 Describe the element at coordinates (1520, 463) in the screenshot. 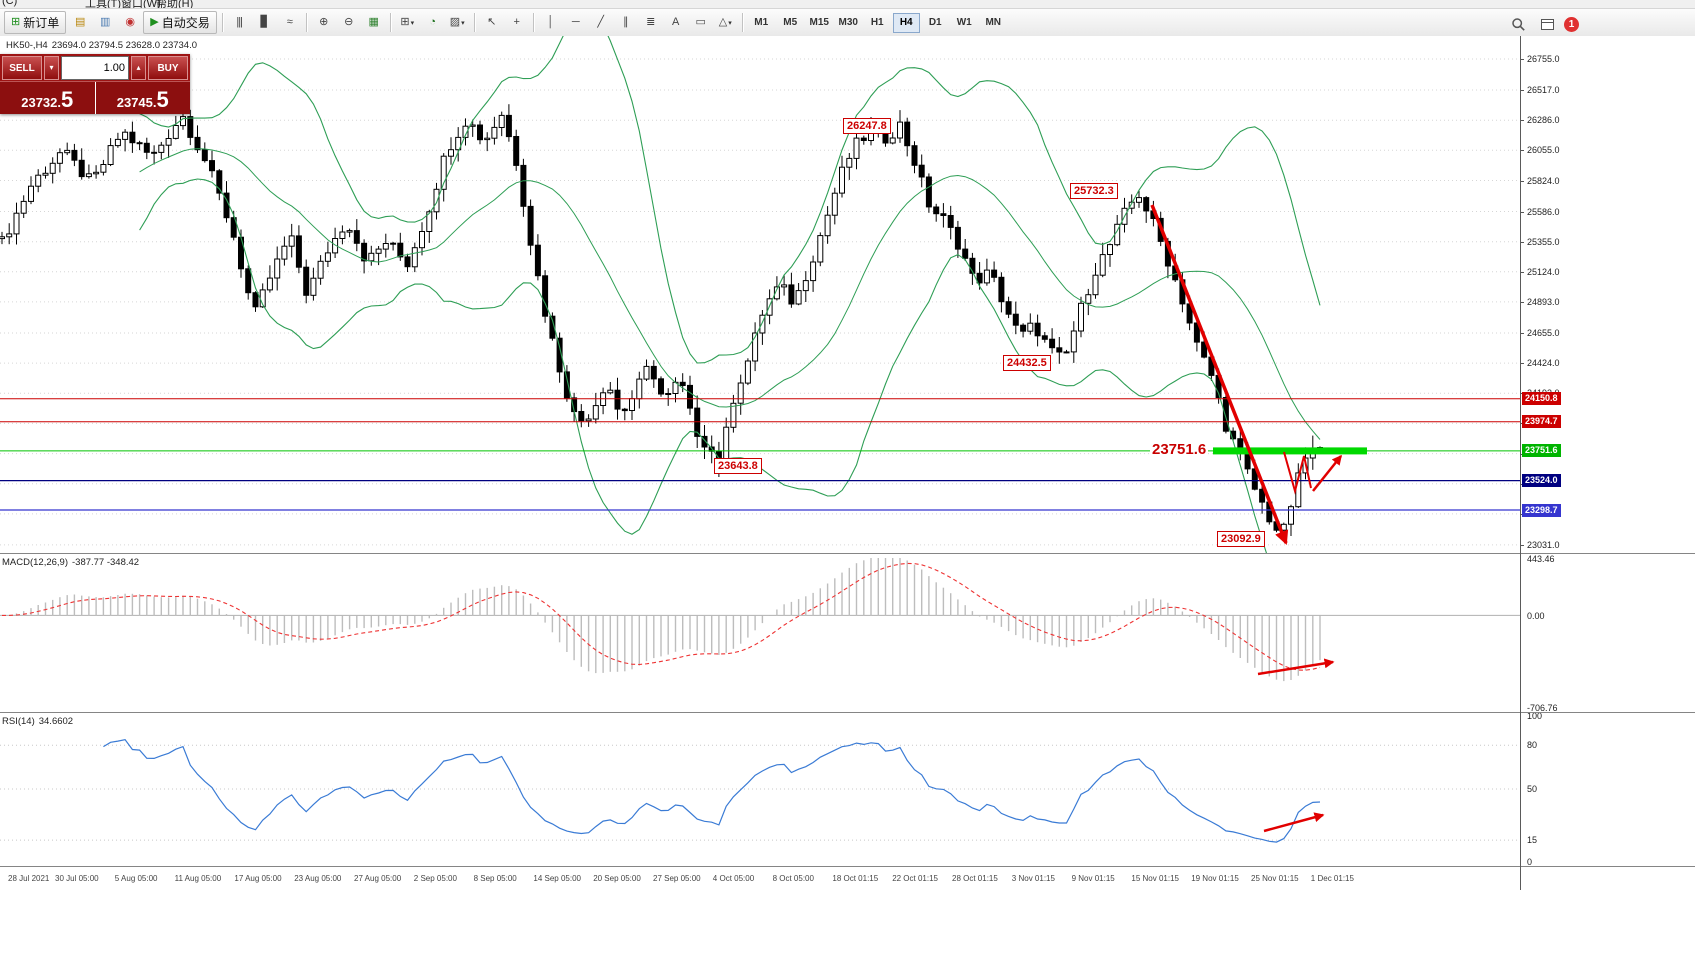

I see `price-axis-border` at that location.